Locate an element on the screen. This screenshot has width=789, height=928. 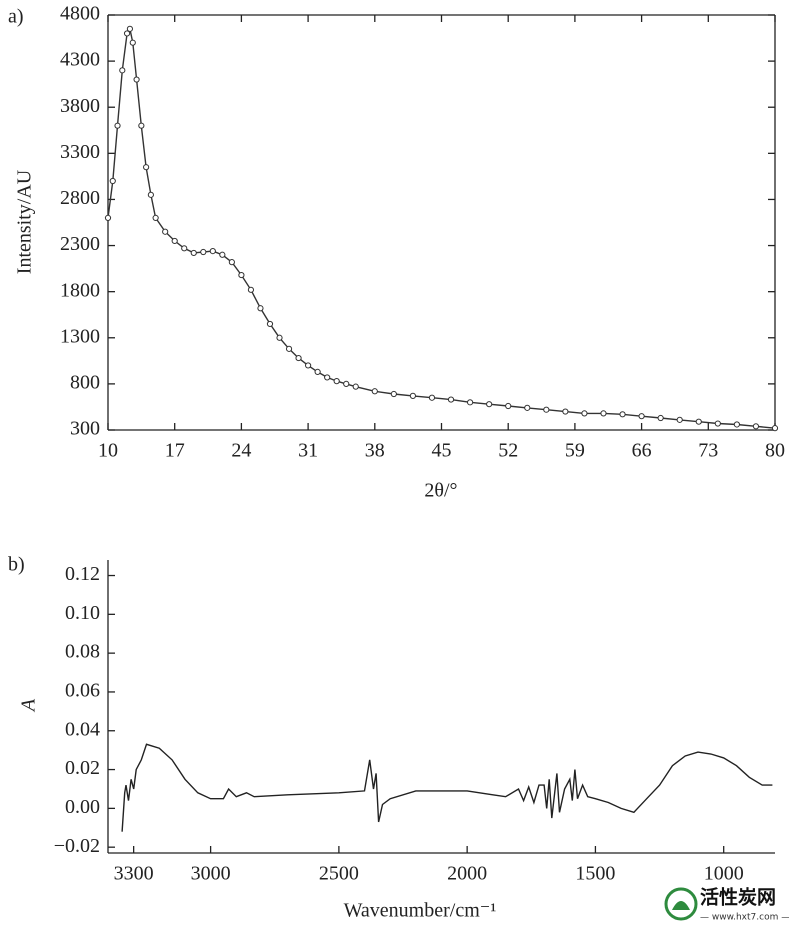
x-tick-label: 59 is located at coordinates (575, 451).